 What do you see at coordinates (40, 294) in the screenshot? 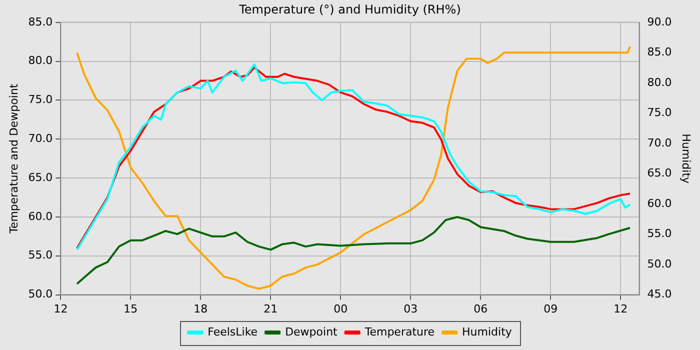
I see `y-tick-label: 50.0` at bounding box center [40, 294].